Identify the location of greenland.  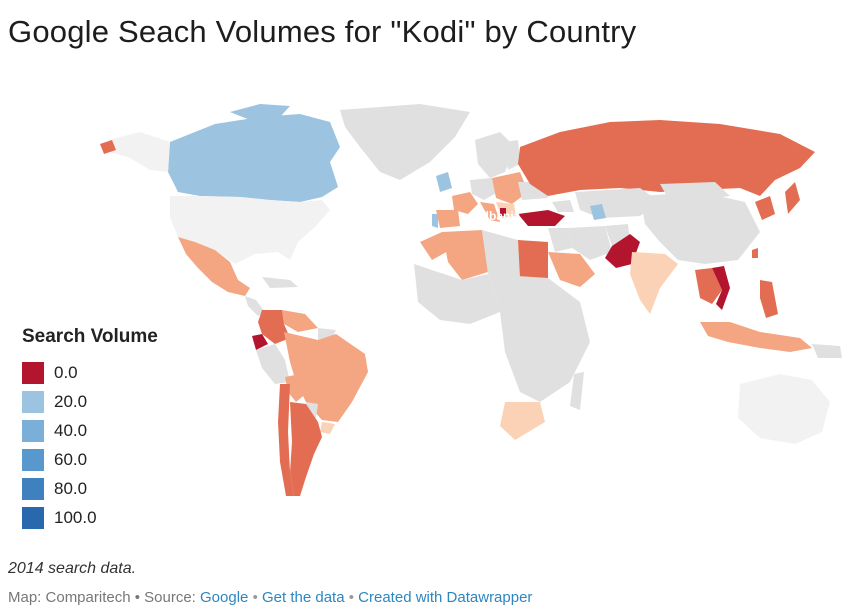
(405, 142).